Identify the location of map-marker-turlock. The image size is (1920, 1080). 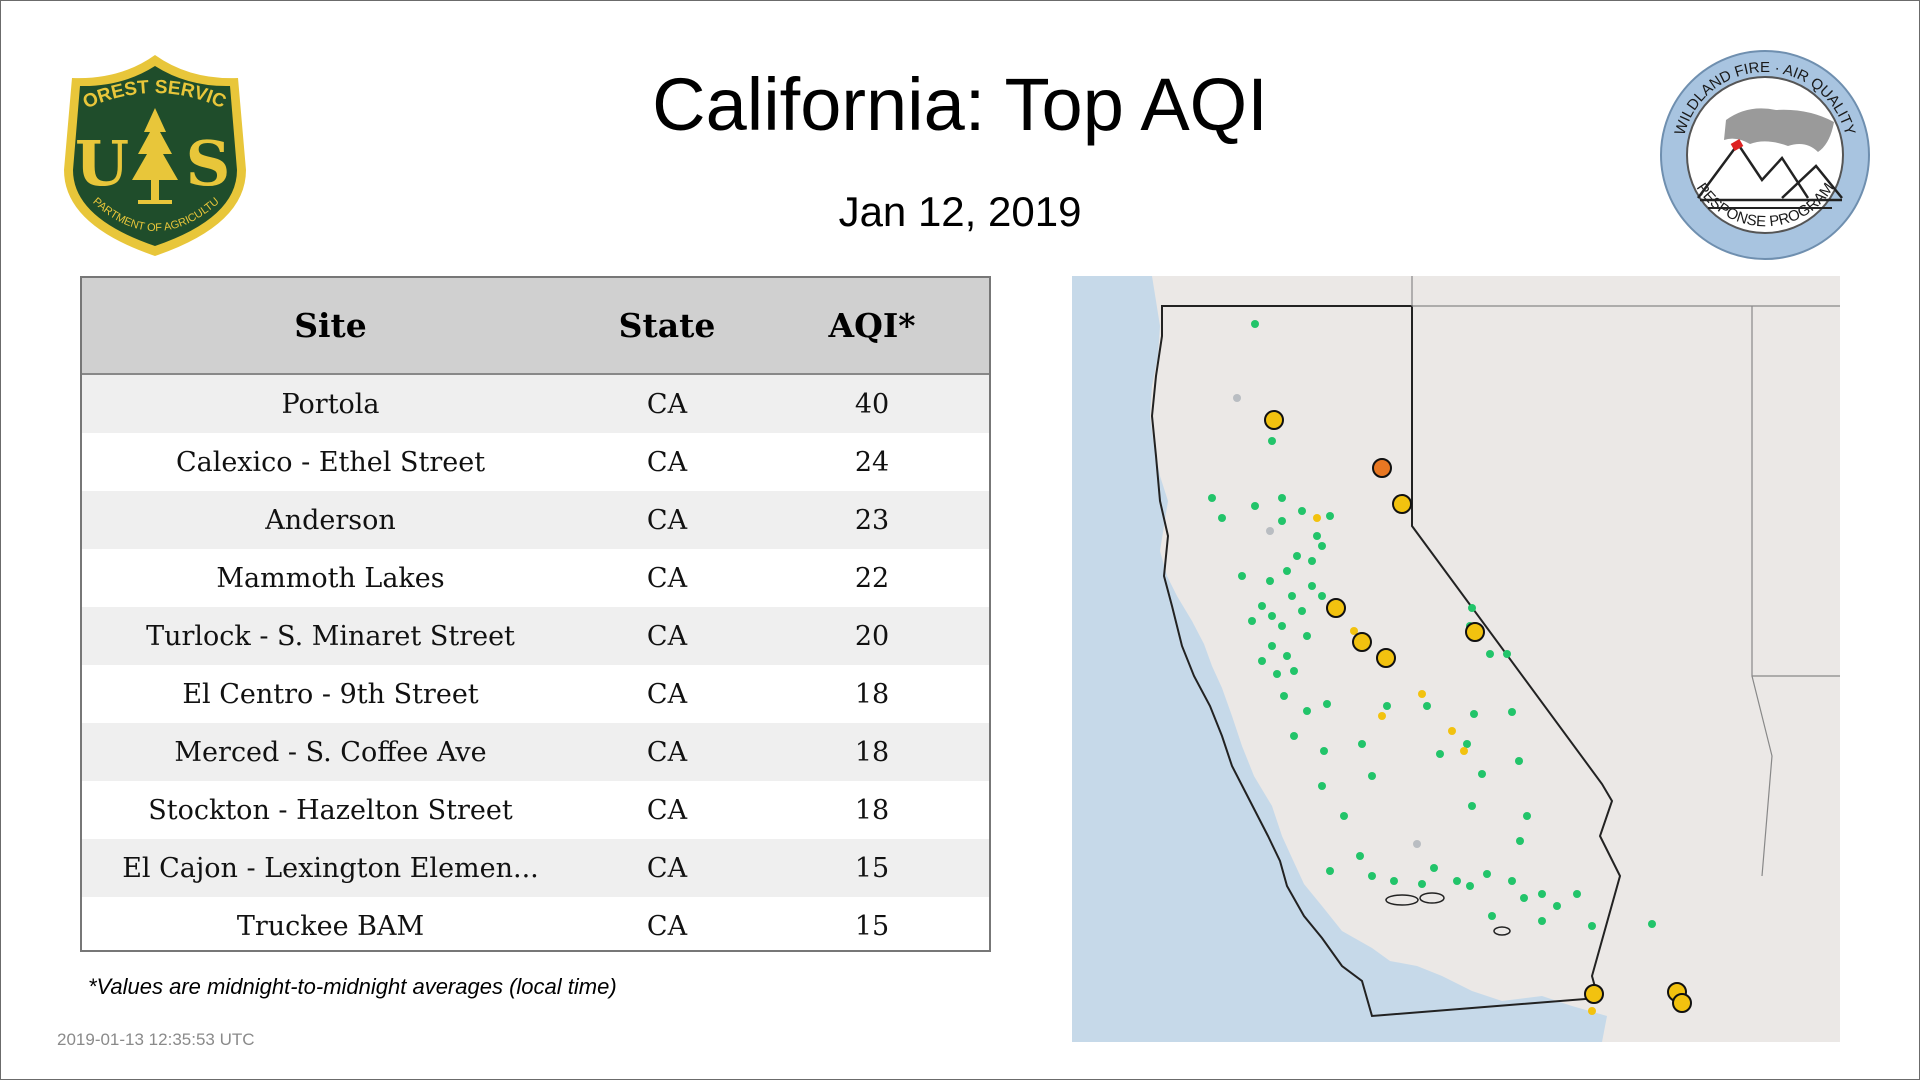
(1362, 642).